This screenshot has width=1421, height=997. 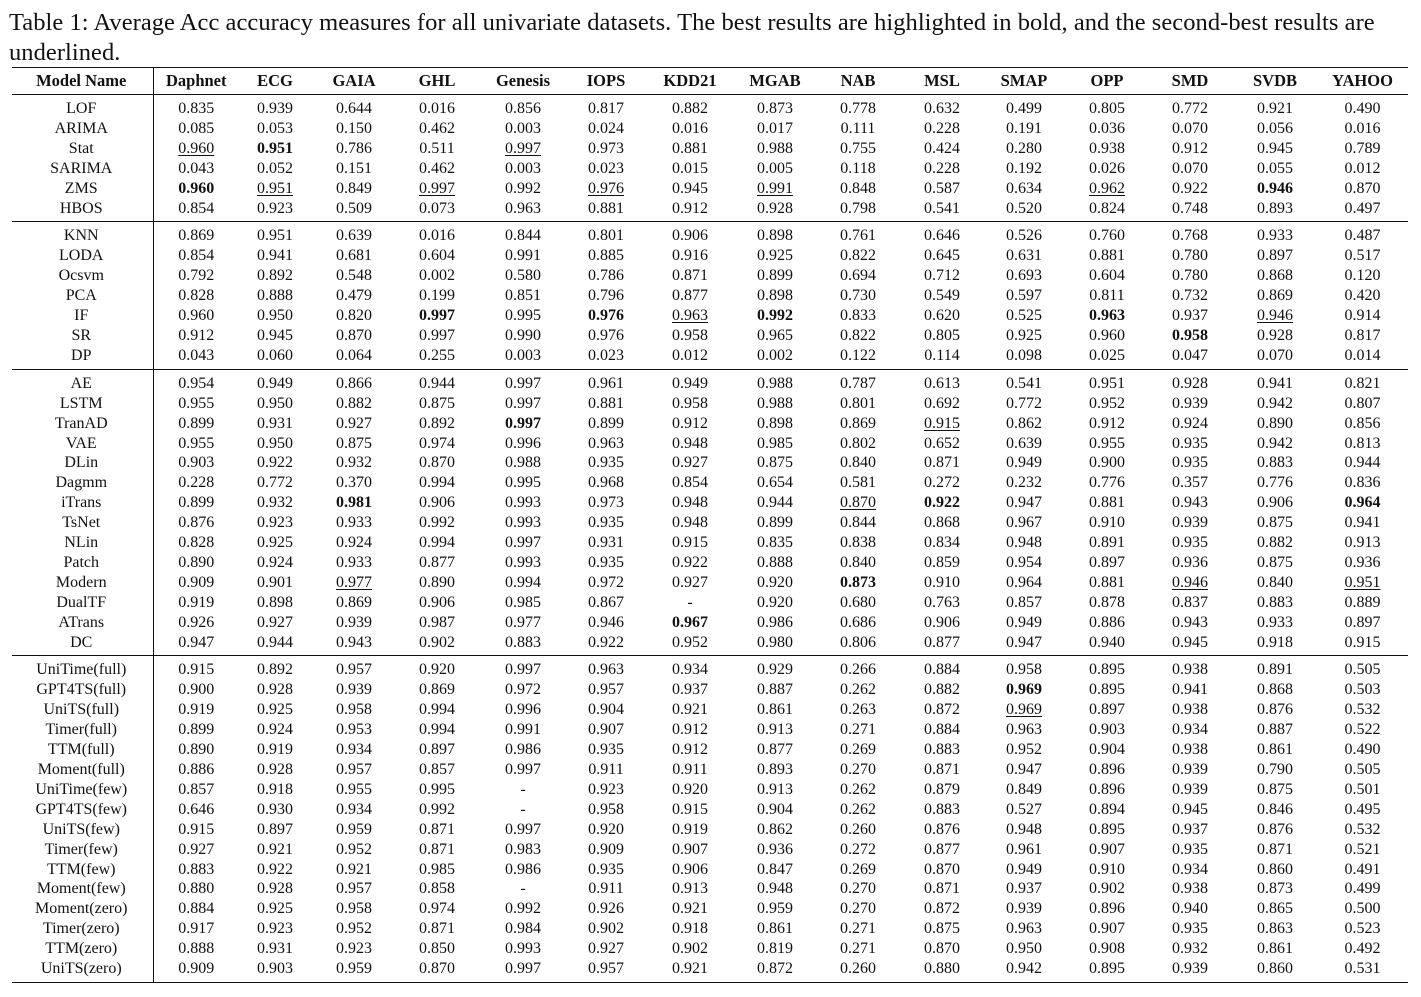 What do you see at coordinates (775, 256) in the screenshot?
I see `accuracy-cell: 0.925` at bounding box center [775, 256].